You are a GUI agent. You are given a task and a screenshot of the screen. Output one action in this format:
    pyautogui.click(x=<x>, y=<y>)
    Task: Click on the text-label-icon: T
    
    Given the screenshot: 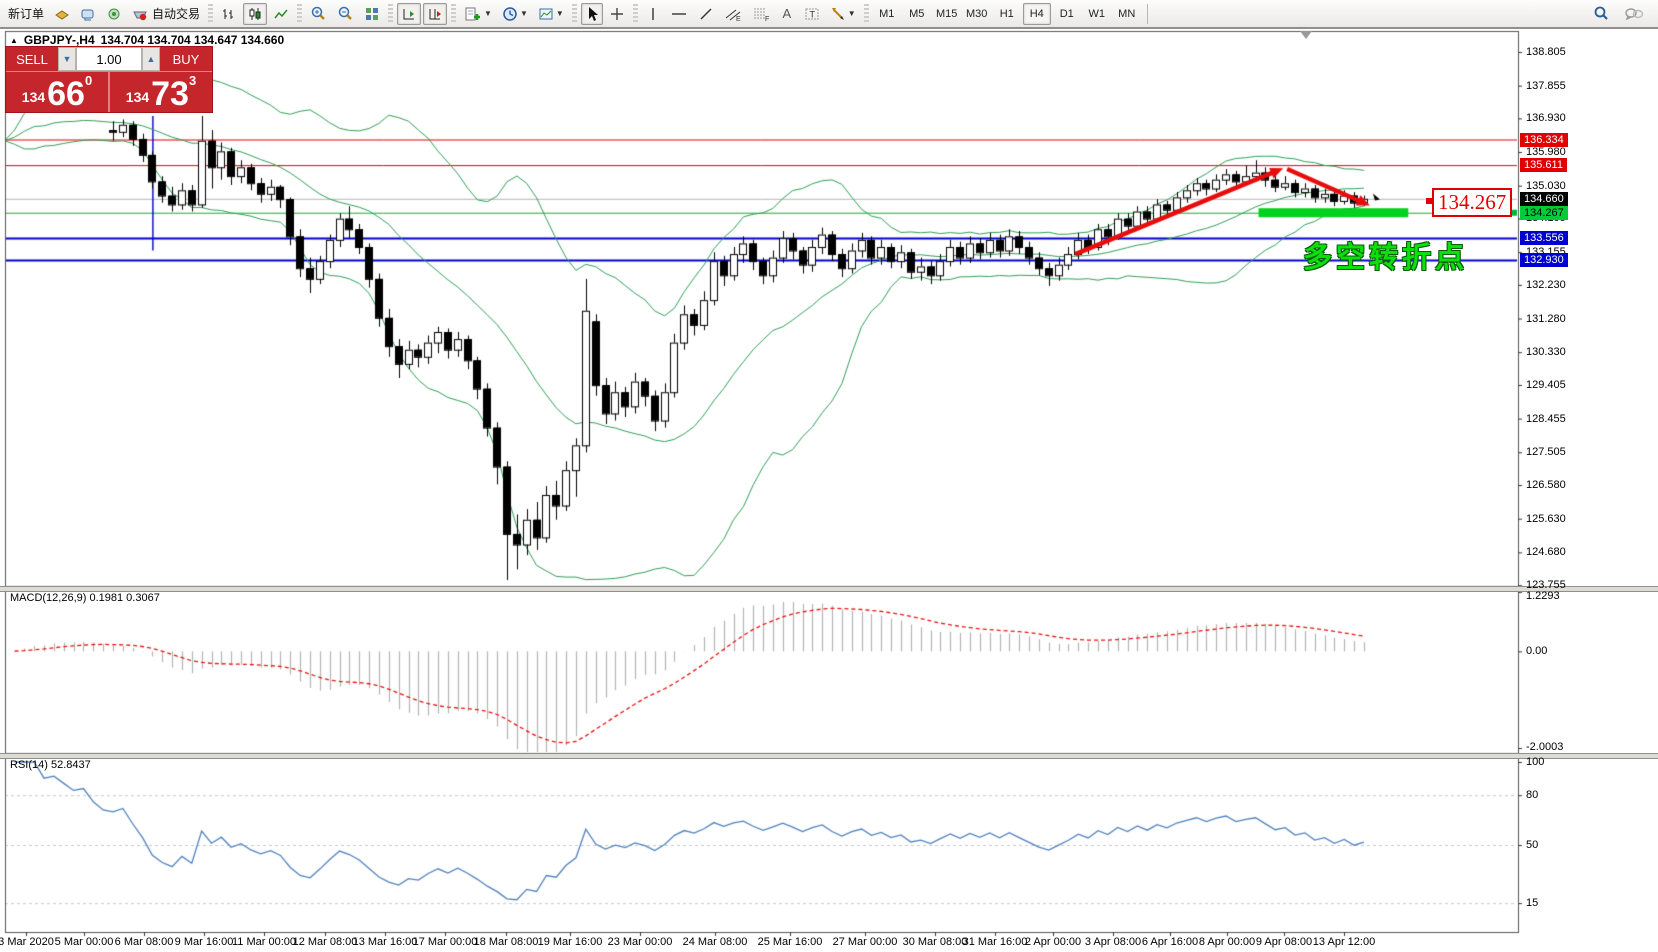 What is the action you would take?
    pyautogui.click(x=812, y=14)
    